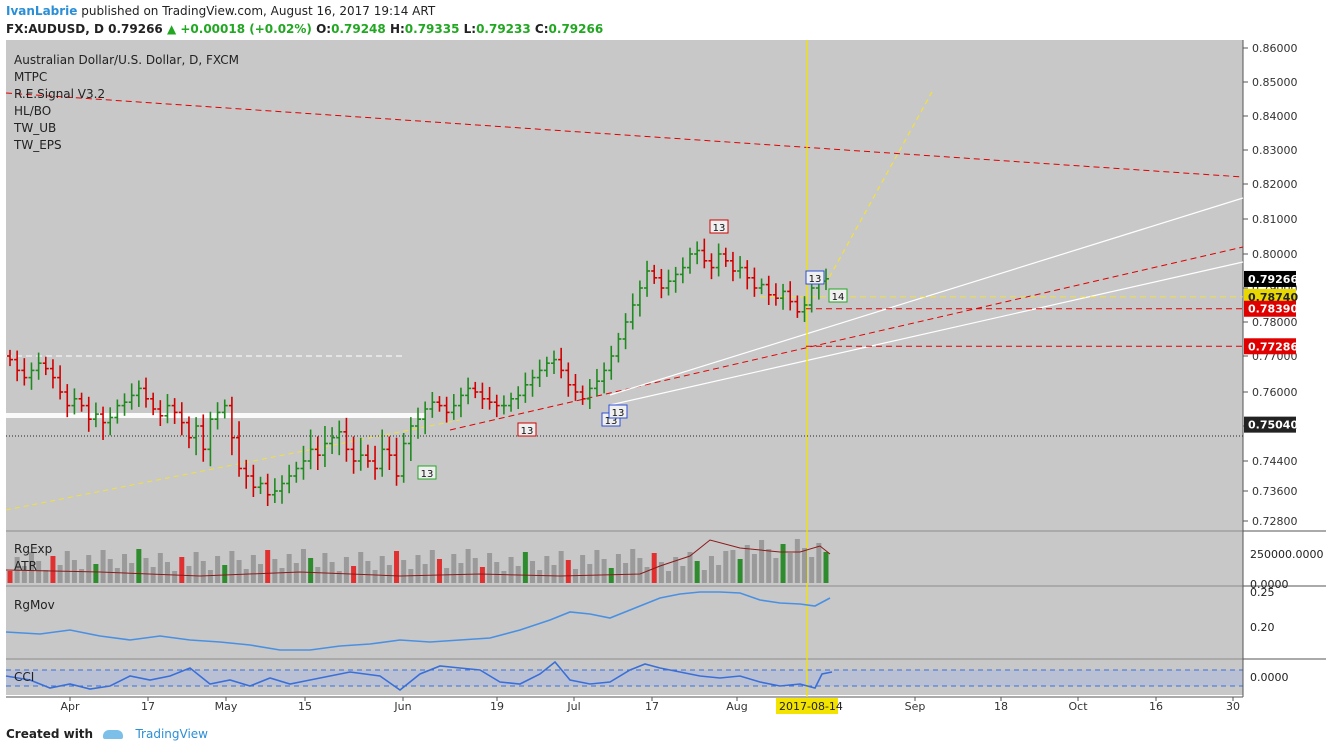  What do you see at coordinates (171, 734) in the screenshot?
I see `footer-brand: TradingView` at bounding box center [171, 734].